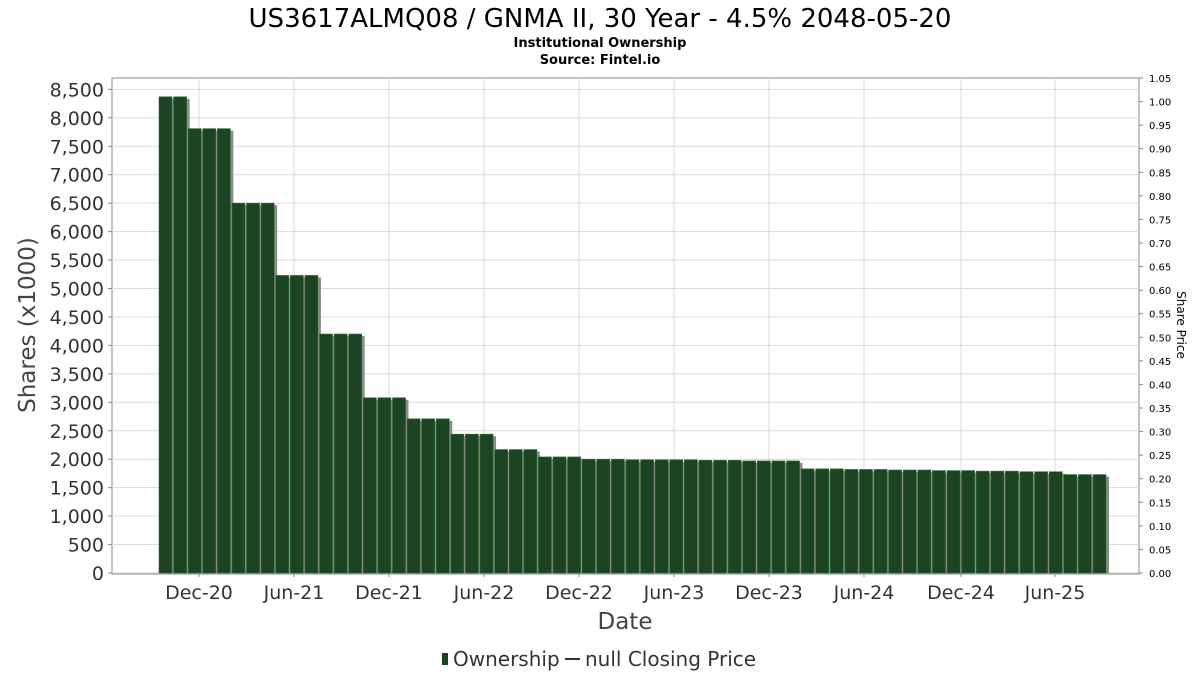 Image resolution: width=1200 pixels, height=675 pixels. Describe the element at coordinates (77, 517) in the screenshot. I see `y-tick-label: 1,000` at that location.